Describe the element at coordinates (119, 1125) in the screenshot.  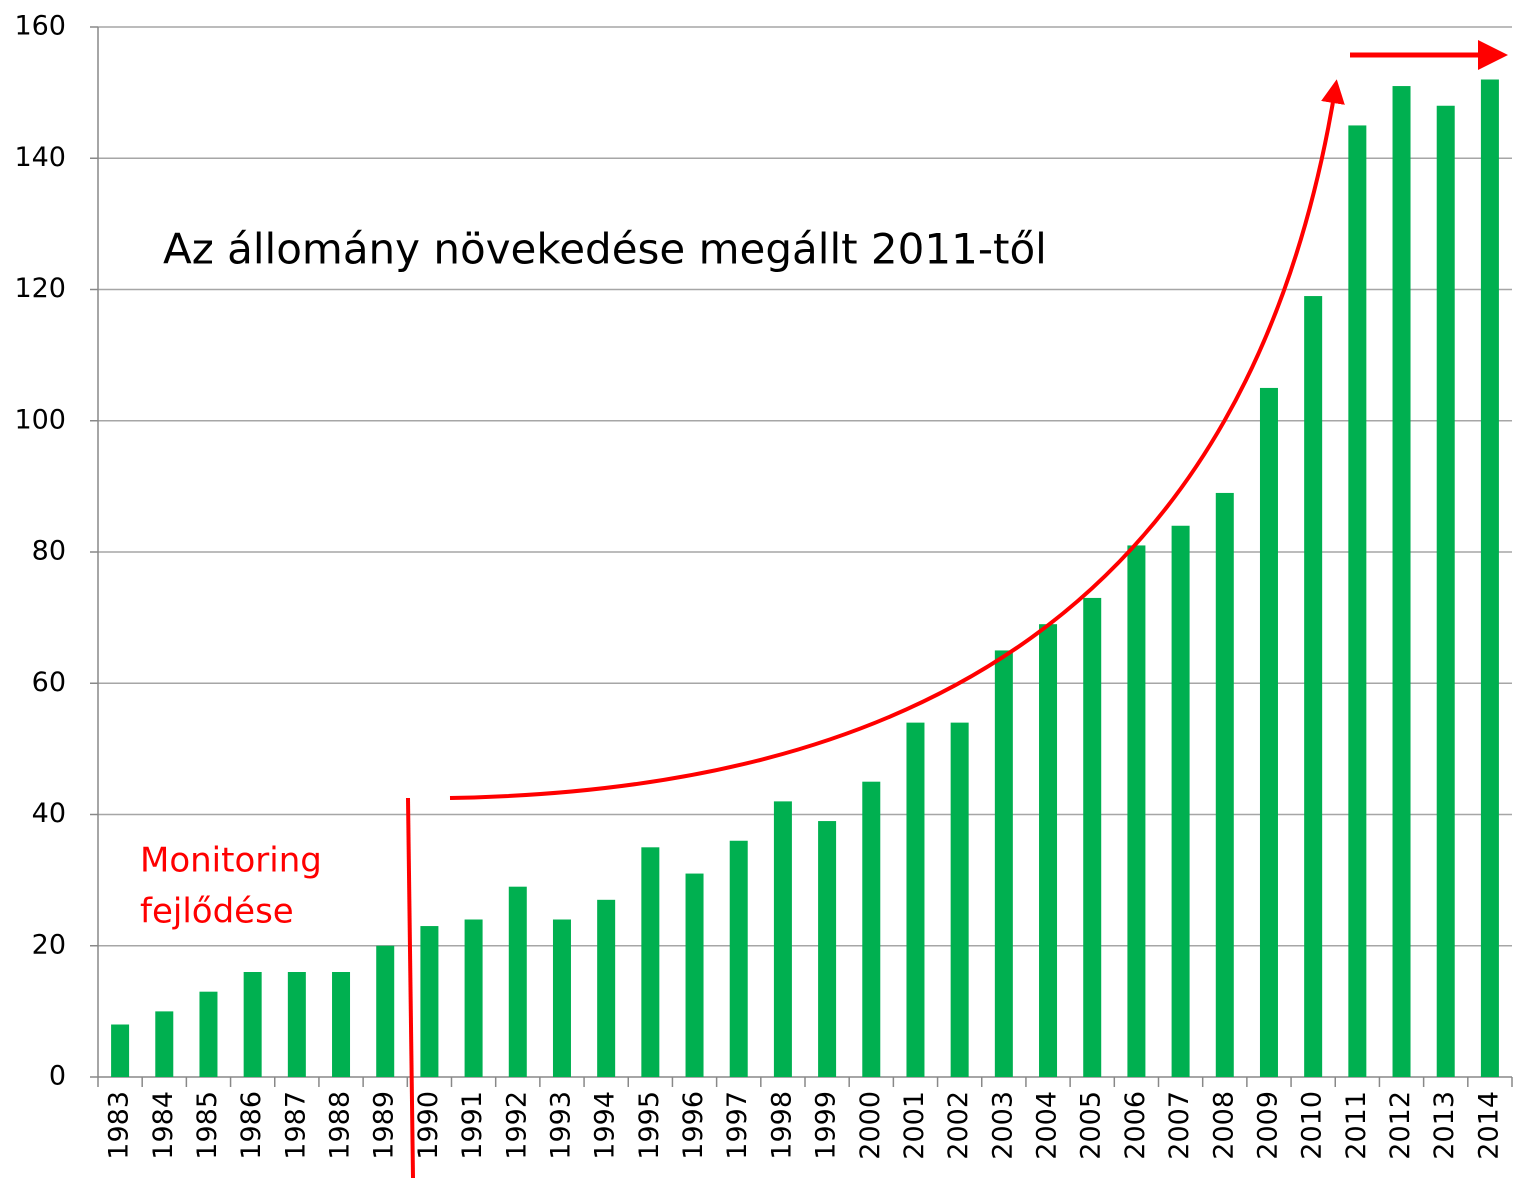
I see `x-tick-label: 1983` at that location.